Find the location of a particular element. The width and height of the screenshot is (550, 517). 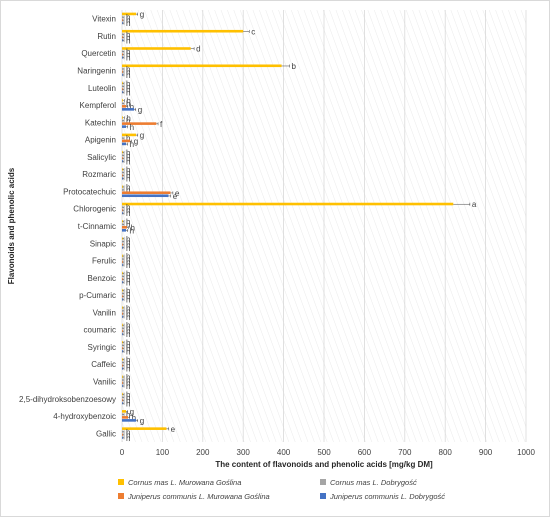

x-tick-label: 800 is located at coordinates (446, 452).